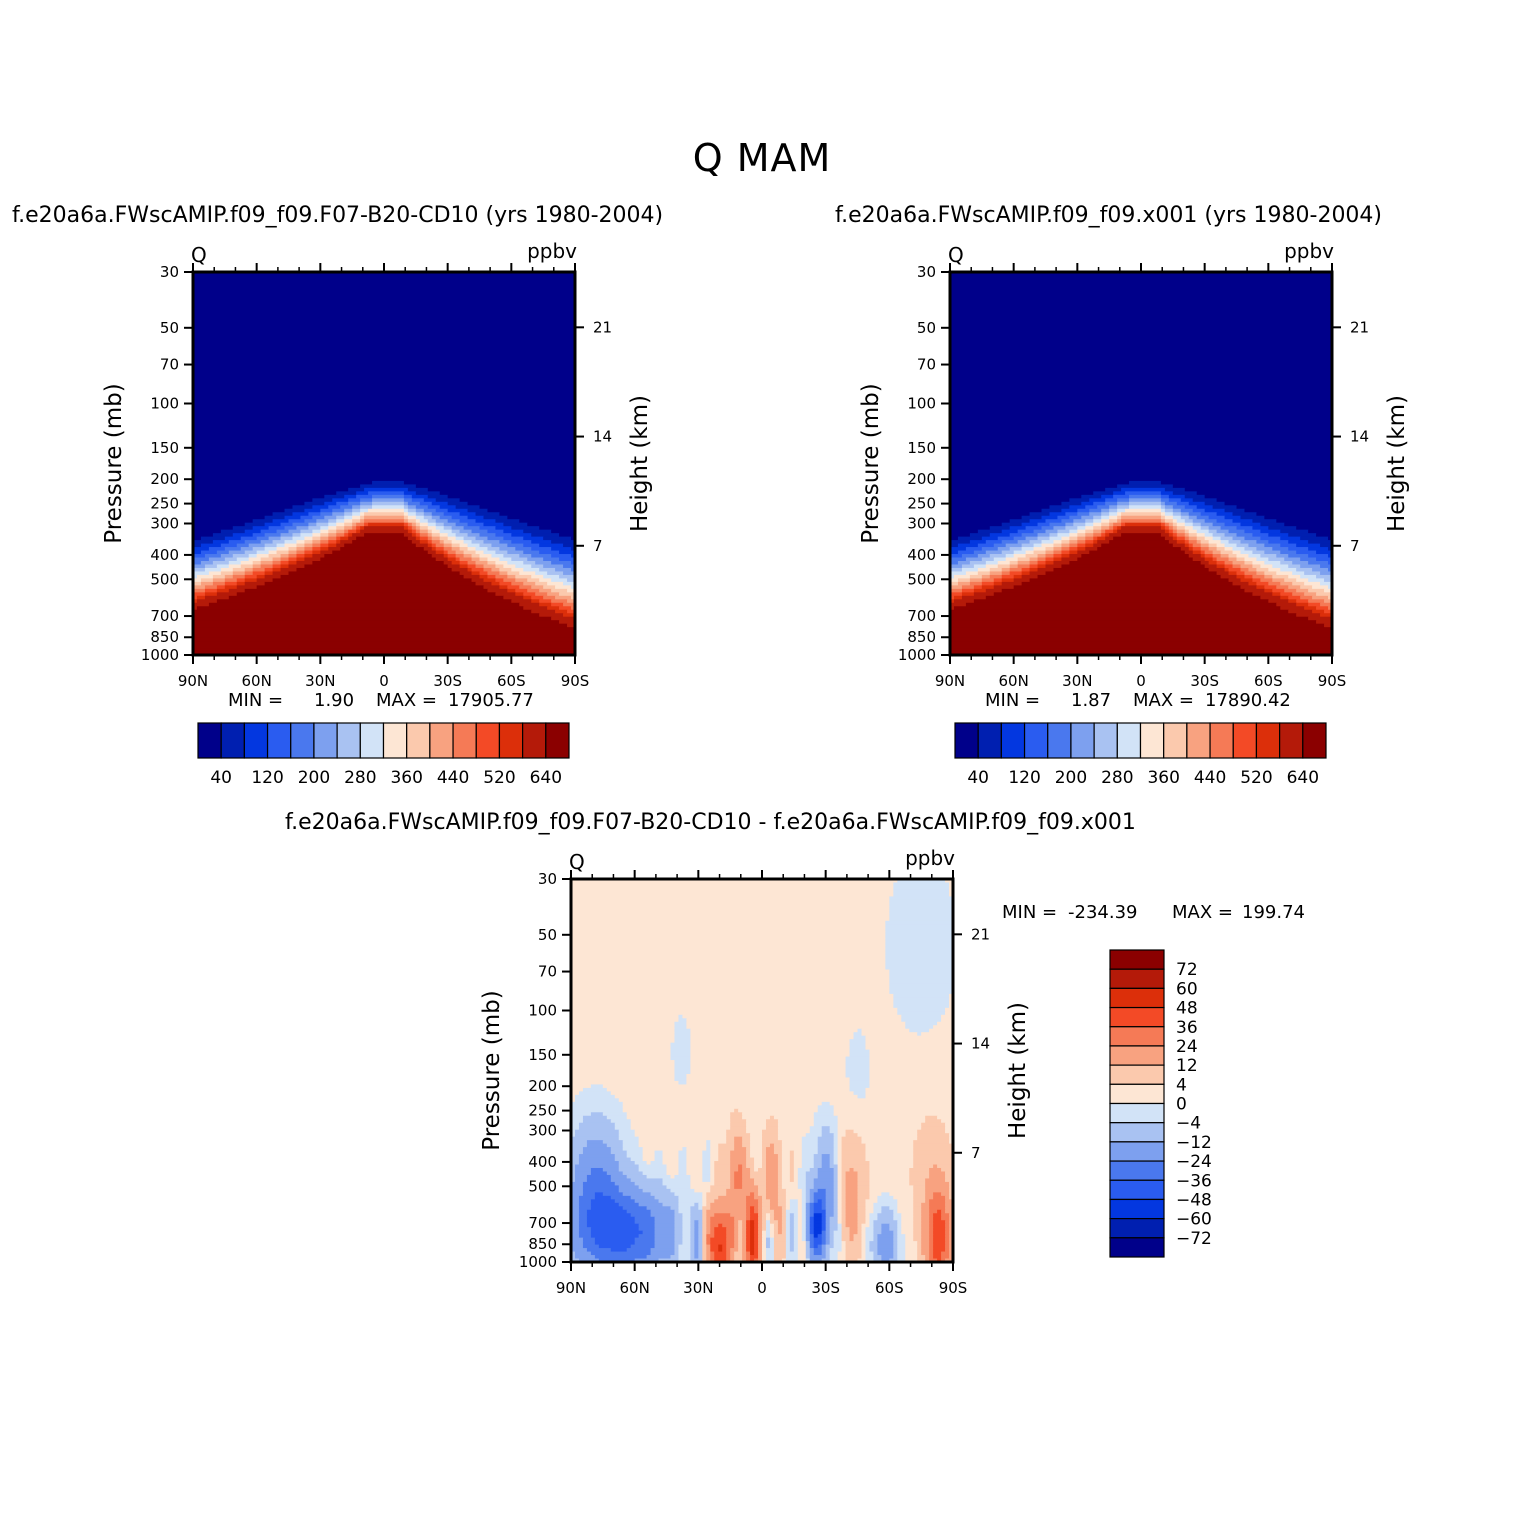 The width and height of the screenshot is (1524, 1524). I want to click on x-tick-label: 0, so click(762, 1288).